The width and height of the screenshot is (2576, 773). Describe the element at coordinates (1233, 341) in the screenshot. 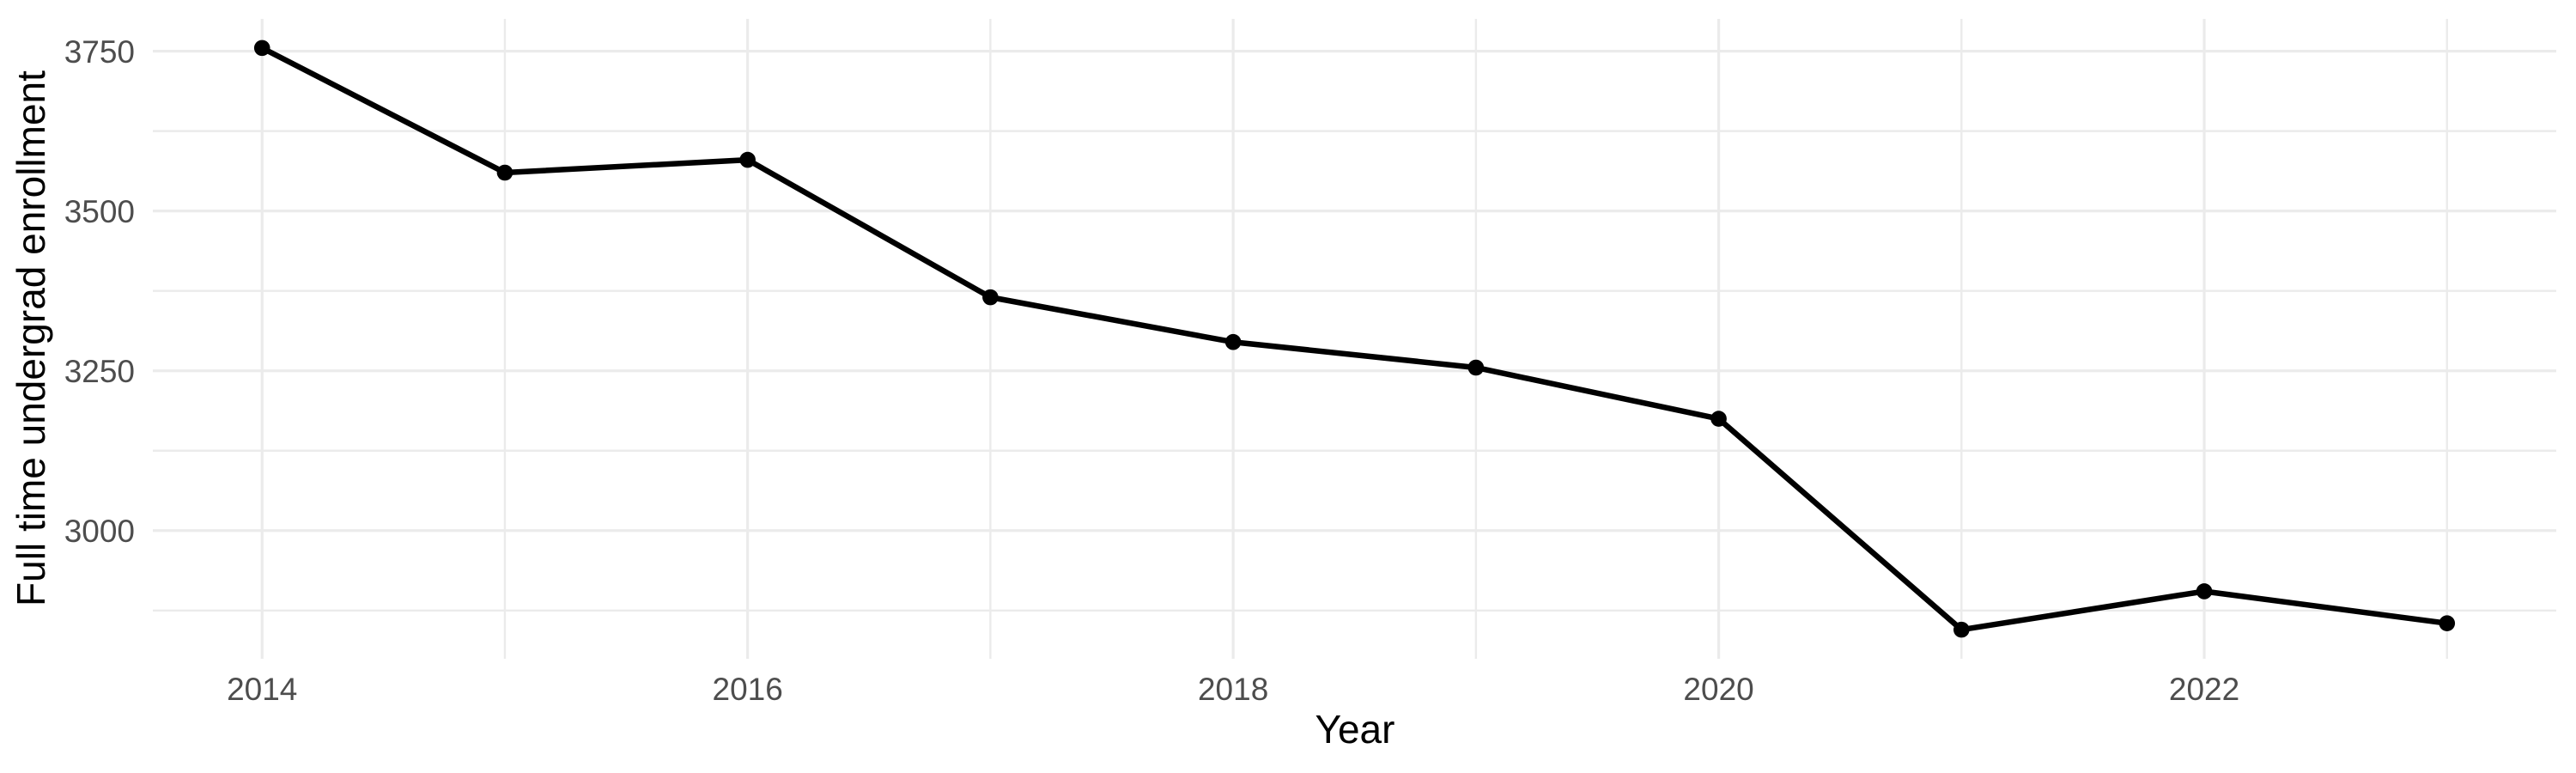

I see `data-point-2018` at that location.